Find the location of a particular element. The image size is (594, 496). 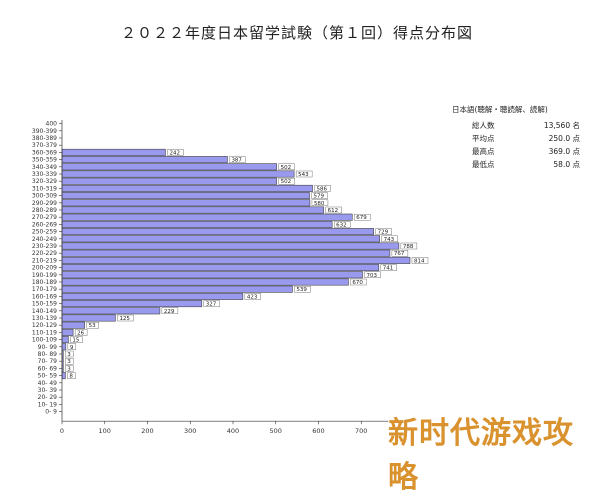

value-label: 632 is located at coordinates (341, 225).